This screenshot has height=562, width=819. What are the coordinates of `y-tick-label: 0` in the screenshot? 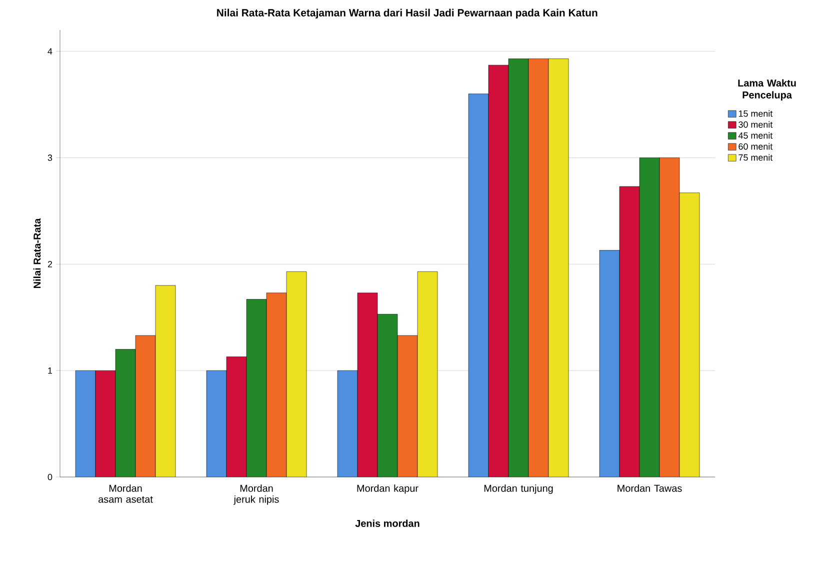 It's located at (50, 477).